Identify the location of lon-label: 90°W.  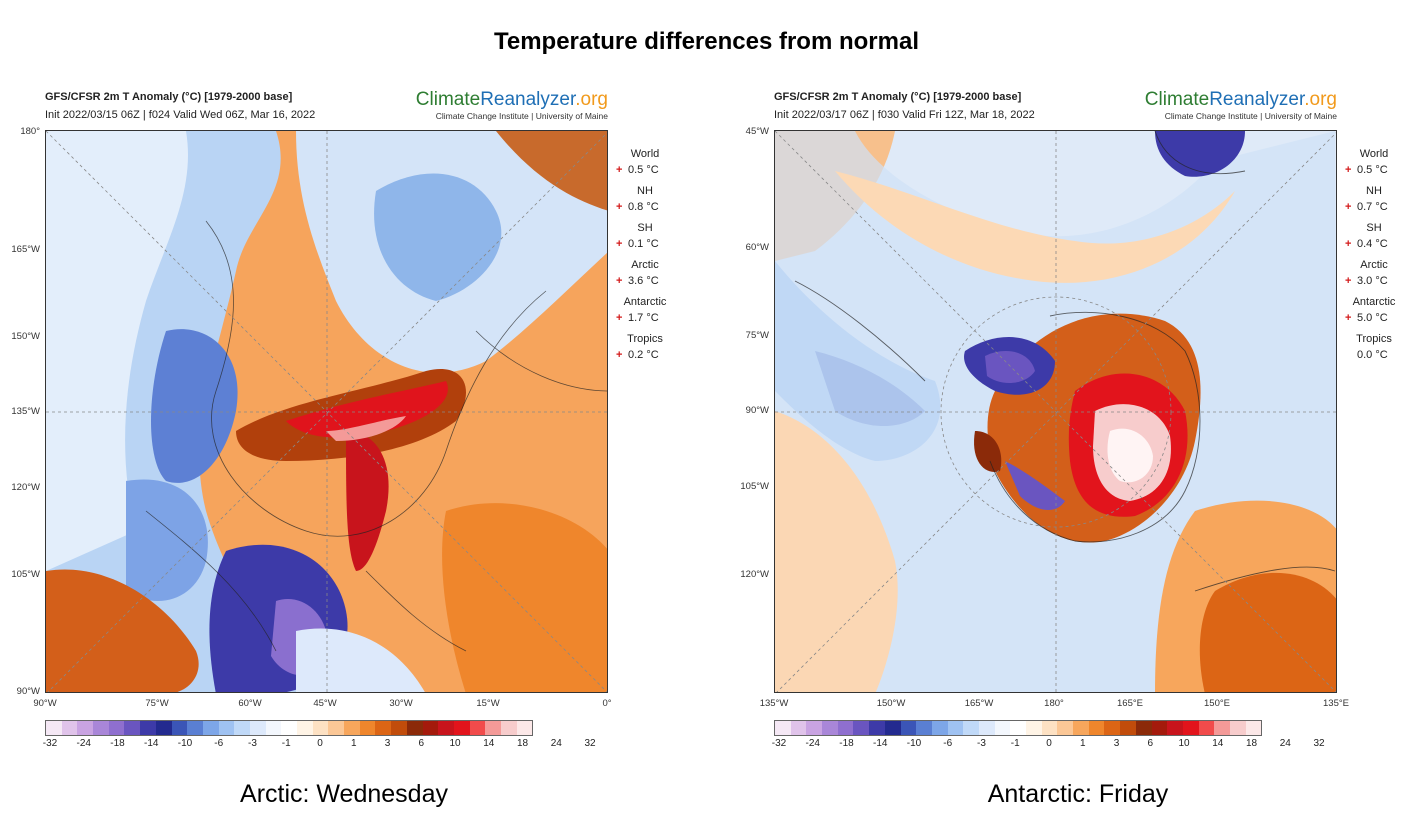
(45, 703).